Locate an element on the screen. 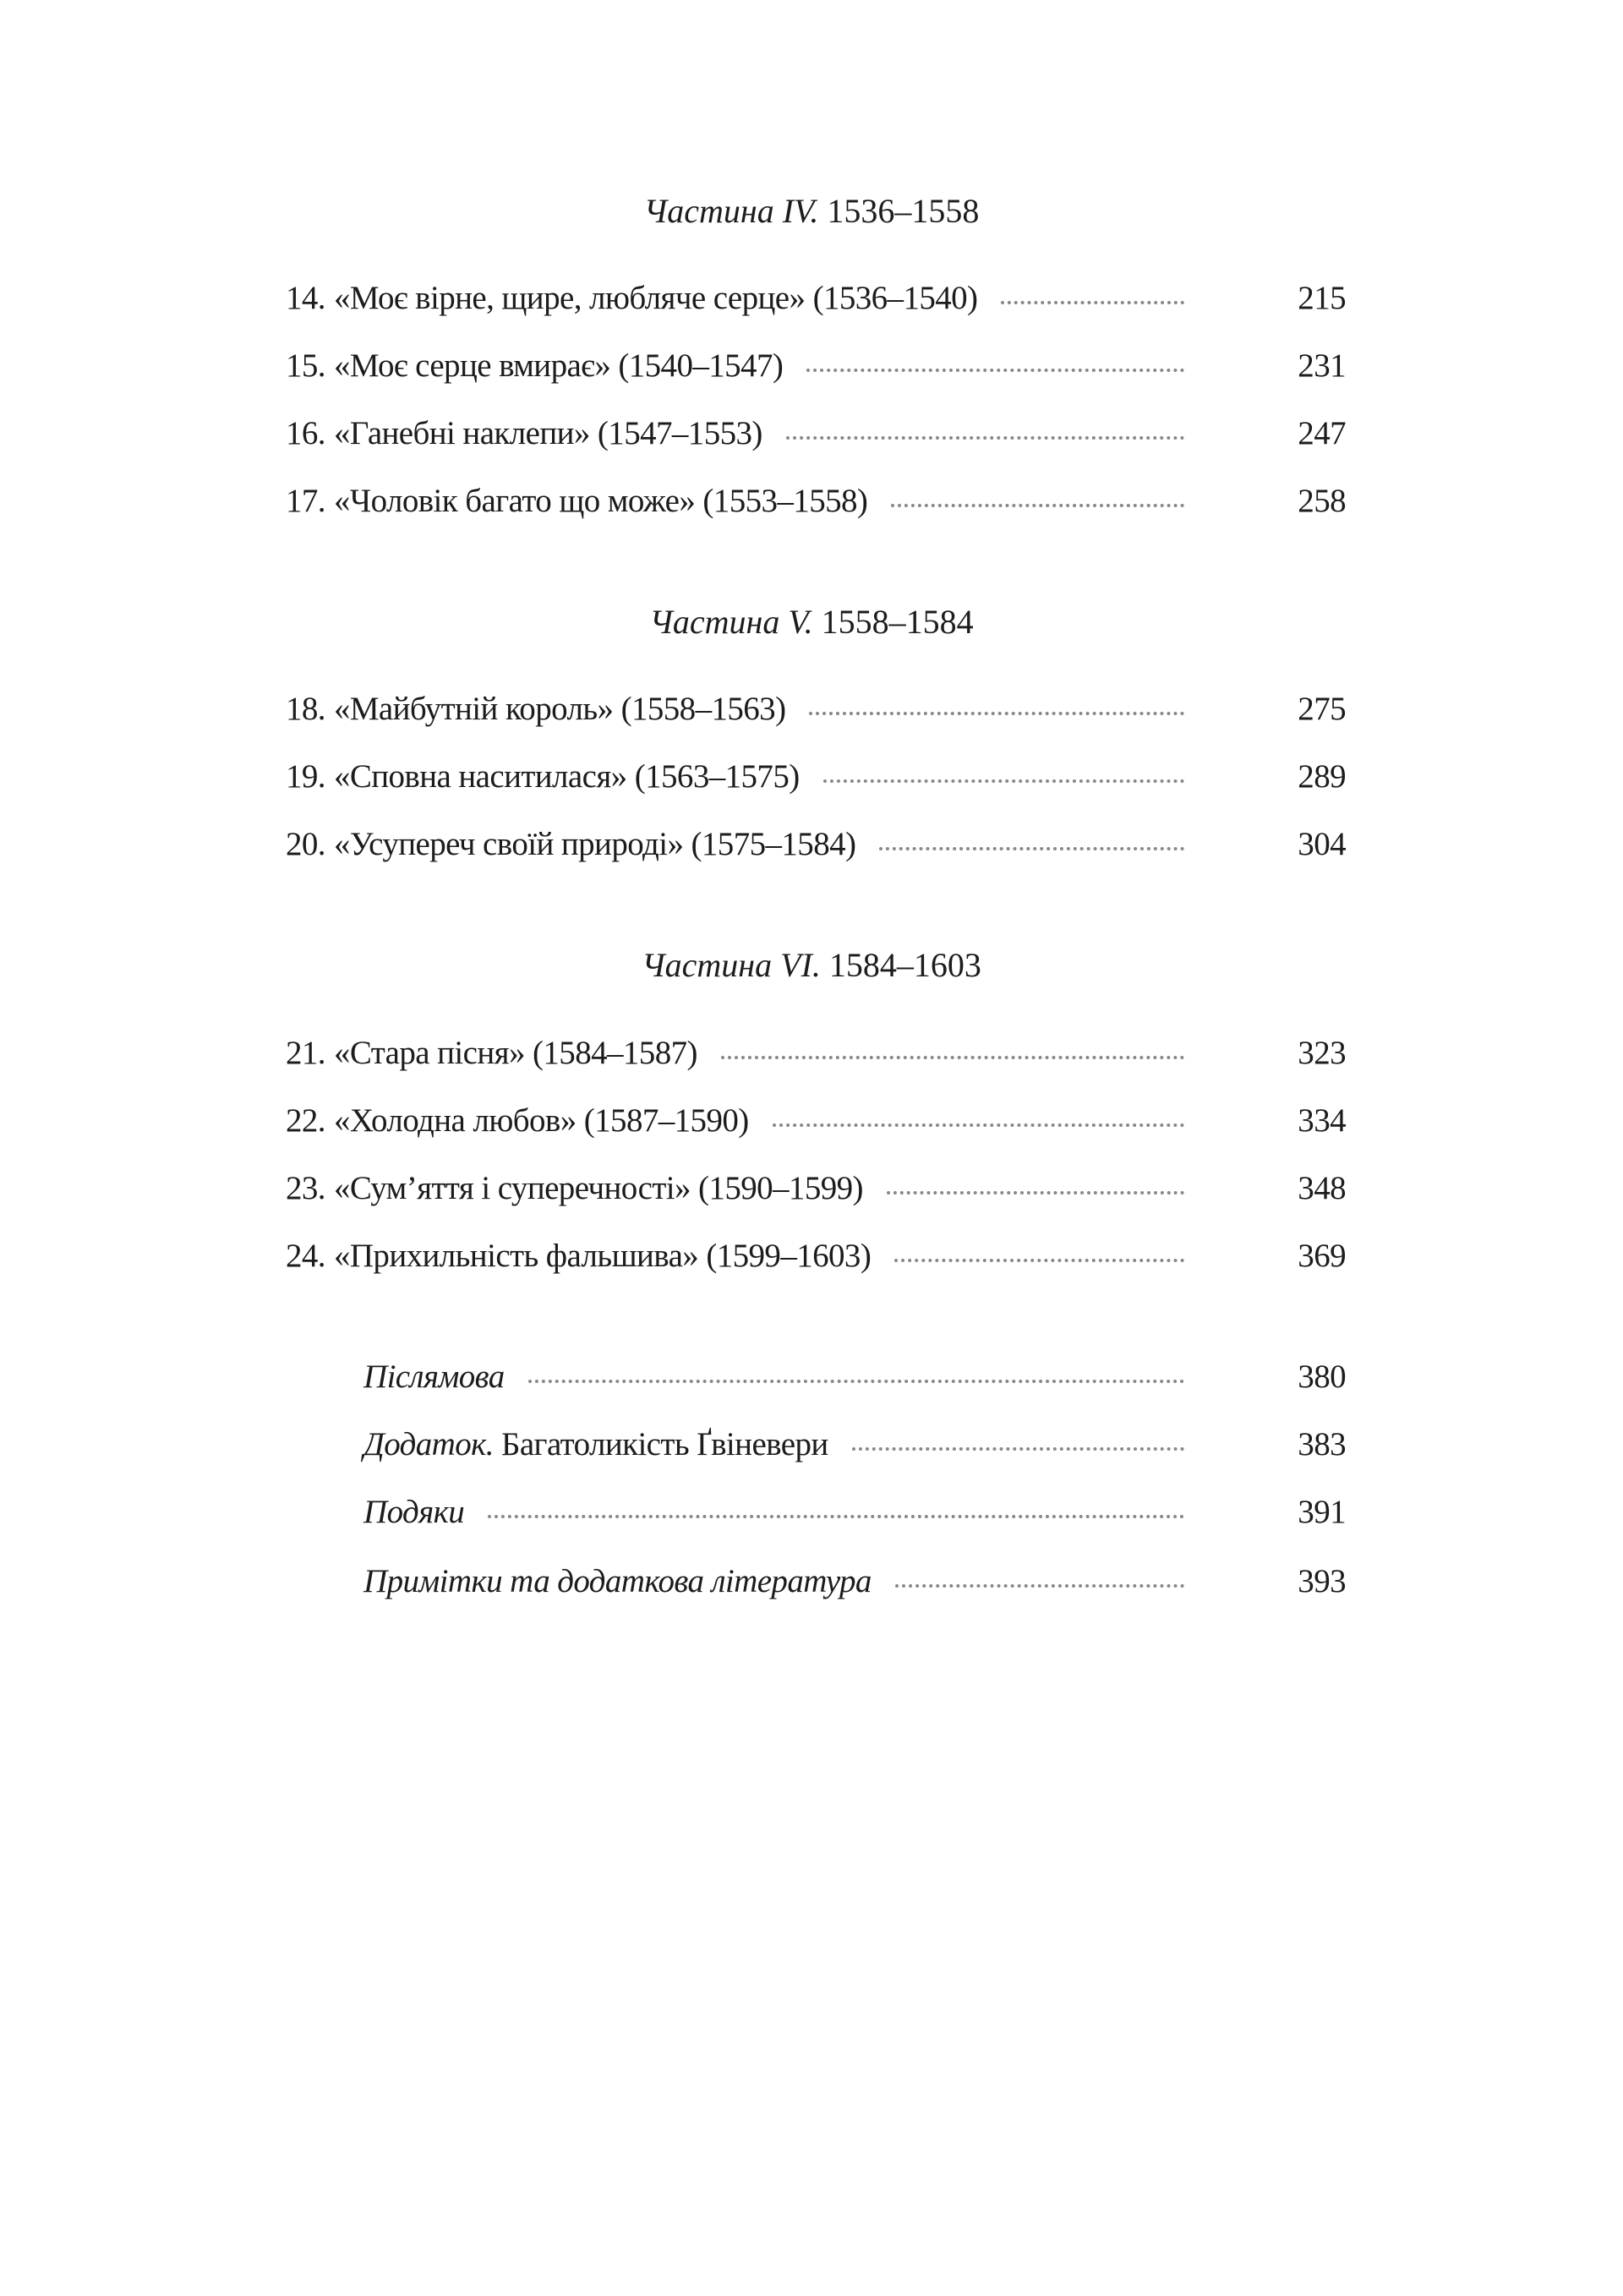  page-number: 247 is located at coordinates (1322, 432).